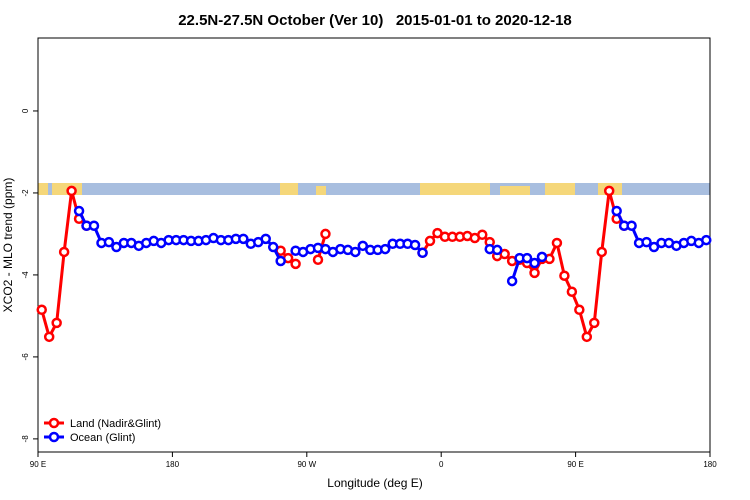  Describe the element at coordinates (306, 464) in the screenshot. I see `x-tick-label: 90 W` at that location.